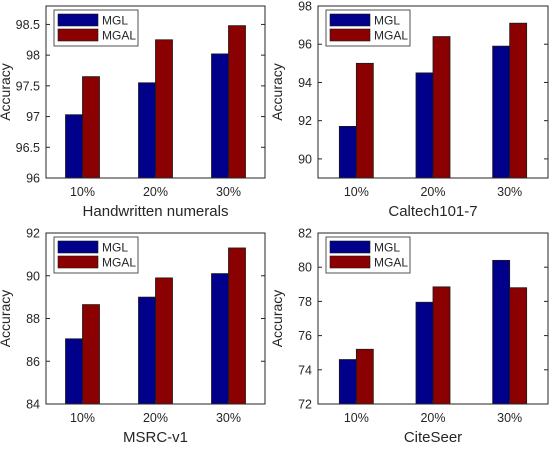 This screenshot has height=449, width=560. I want to click on y-tick-label: 97.5, so click(28, 86).